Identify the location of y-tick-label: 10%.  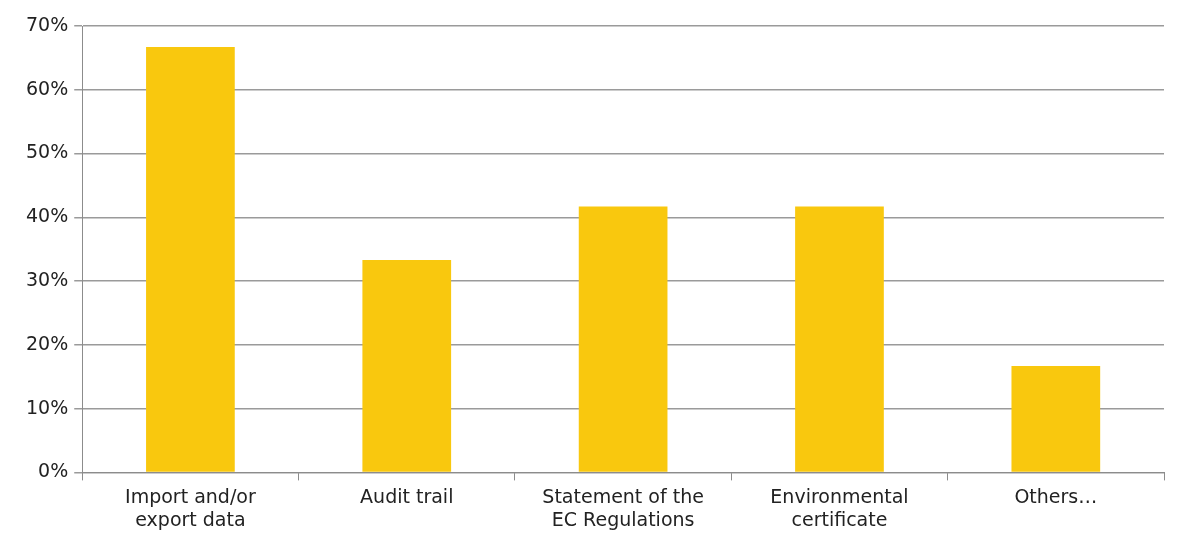
(47, 406).